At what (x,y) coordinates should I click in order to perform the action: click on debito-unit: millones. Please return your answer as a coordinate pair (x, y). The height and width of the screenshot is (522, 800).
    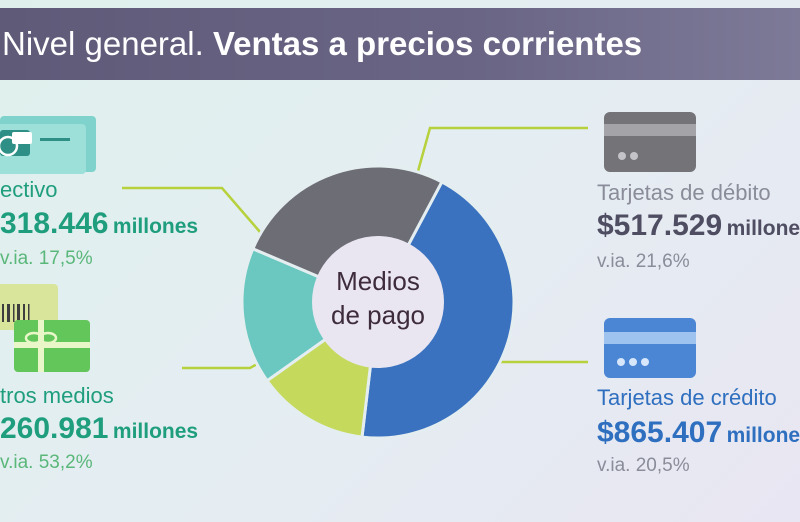
    Looking at the image, I should click on (763, 228).